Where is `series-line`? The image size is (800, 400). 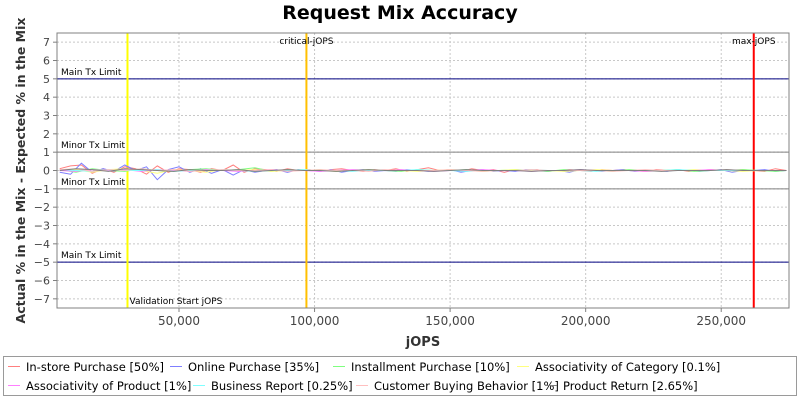
series-line is located at coordinates (423, 170).